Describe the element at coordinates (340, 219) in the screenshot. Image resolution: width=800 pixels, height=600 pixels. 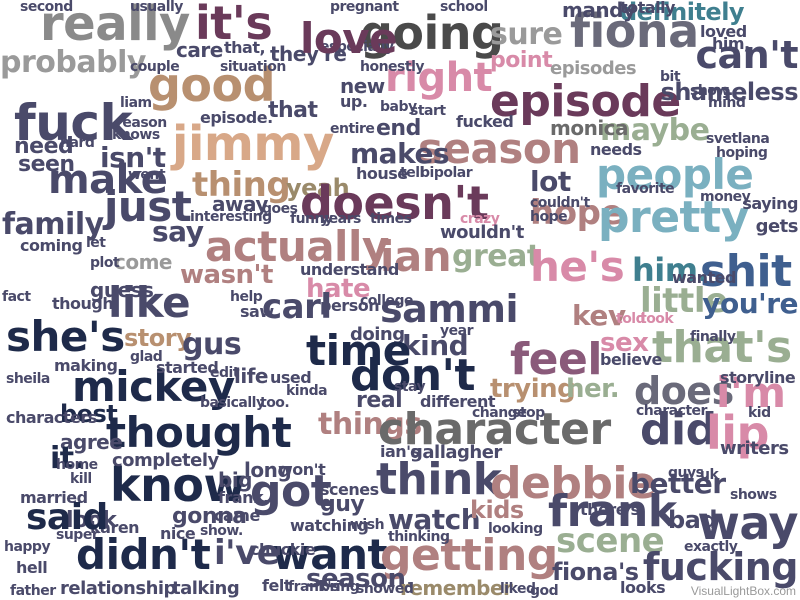
I see `cloud-word: years` at that location.